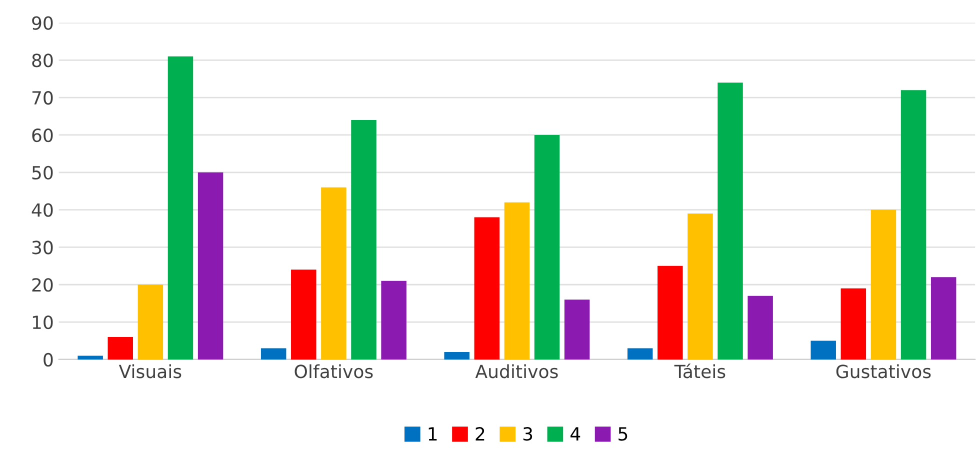 The height and width of the screenshot is (455, 980). Describe the element at coordinates (623, 434) in the screenshot. I see `legend-label: 5` at that location.